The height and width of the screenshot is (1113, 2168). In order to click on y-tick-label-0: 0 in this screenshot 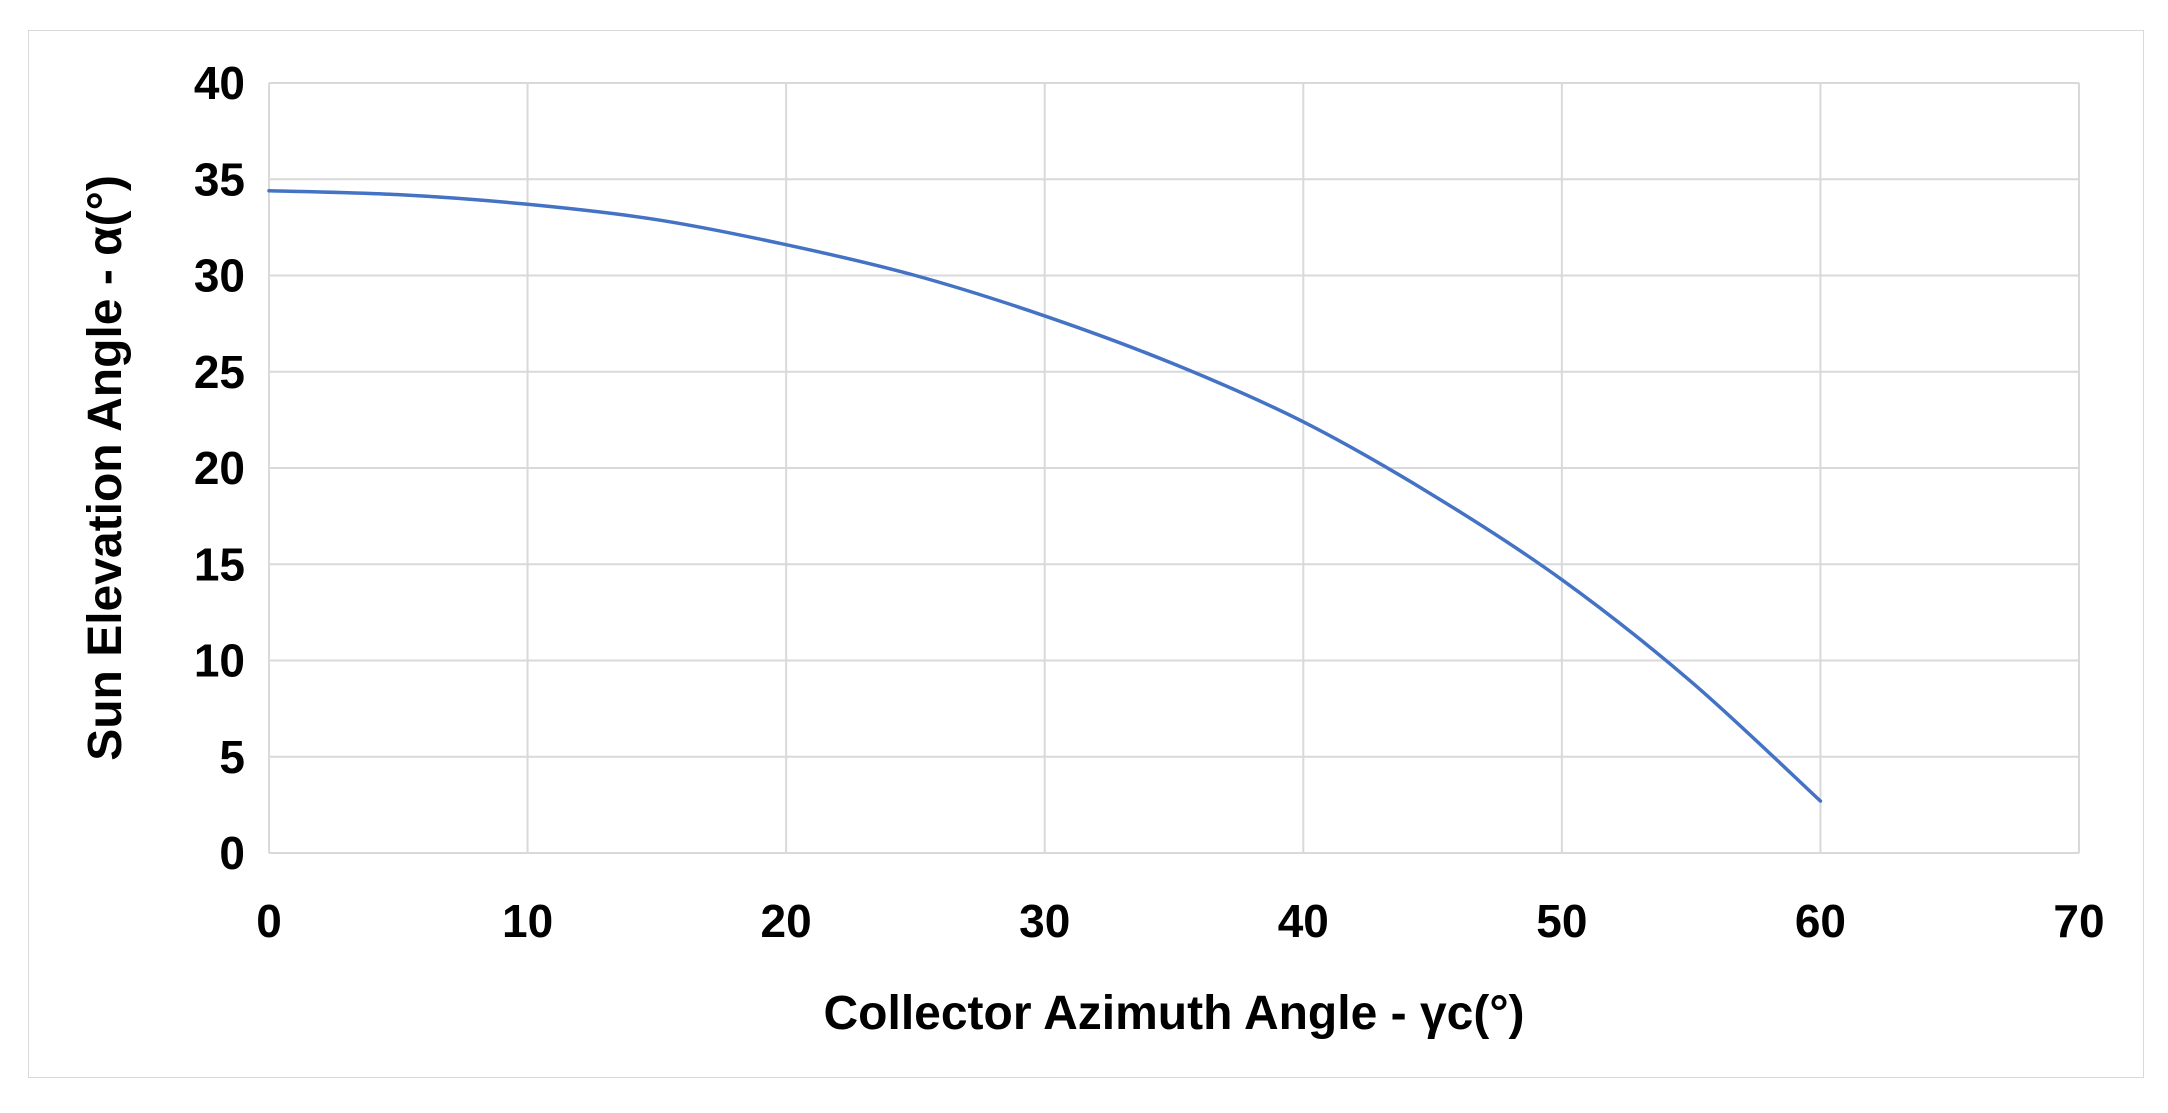, I will do `click(232, 853)`.